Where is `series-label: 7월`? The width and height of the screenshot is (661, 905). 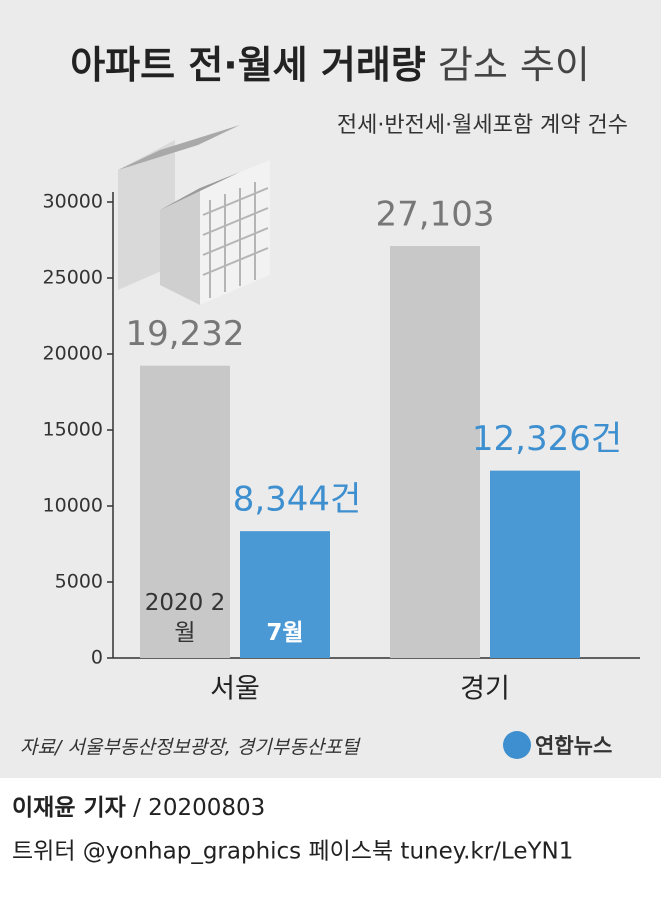 series-label: 7월 is located at coordinates (285, 633).